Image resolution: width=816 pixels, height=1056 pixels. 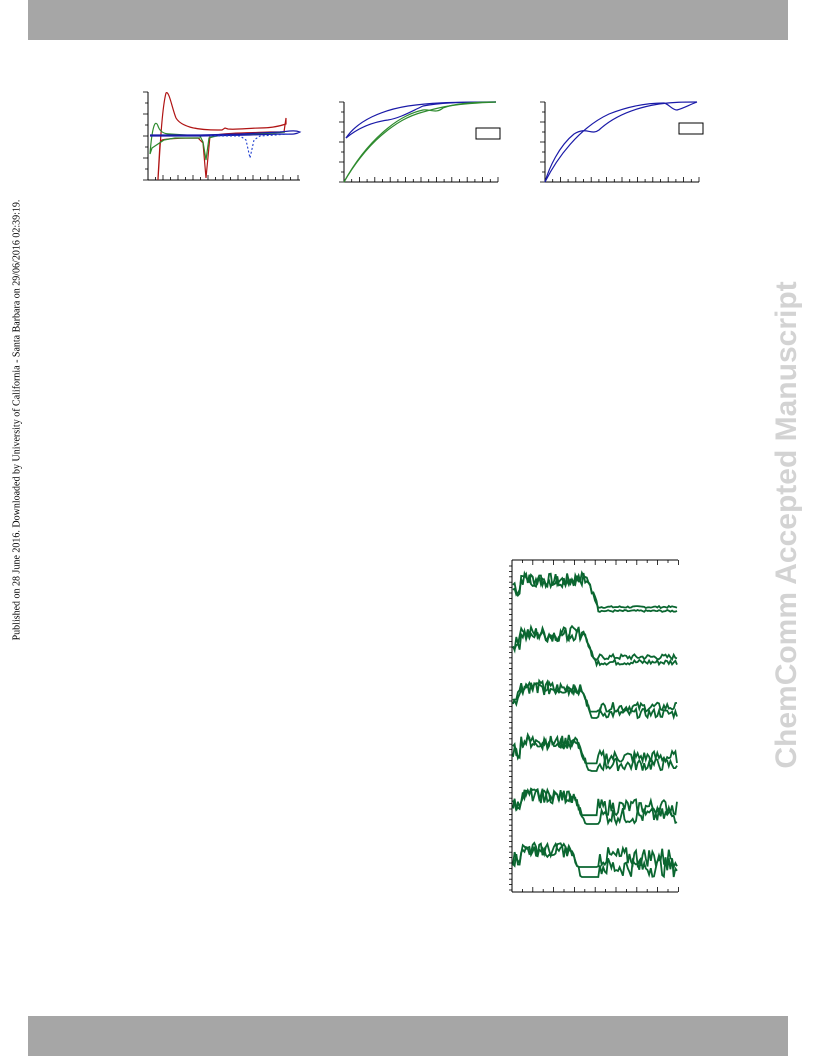 I want to click on blue-adsorption-curve, so click(x=621, y=142).